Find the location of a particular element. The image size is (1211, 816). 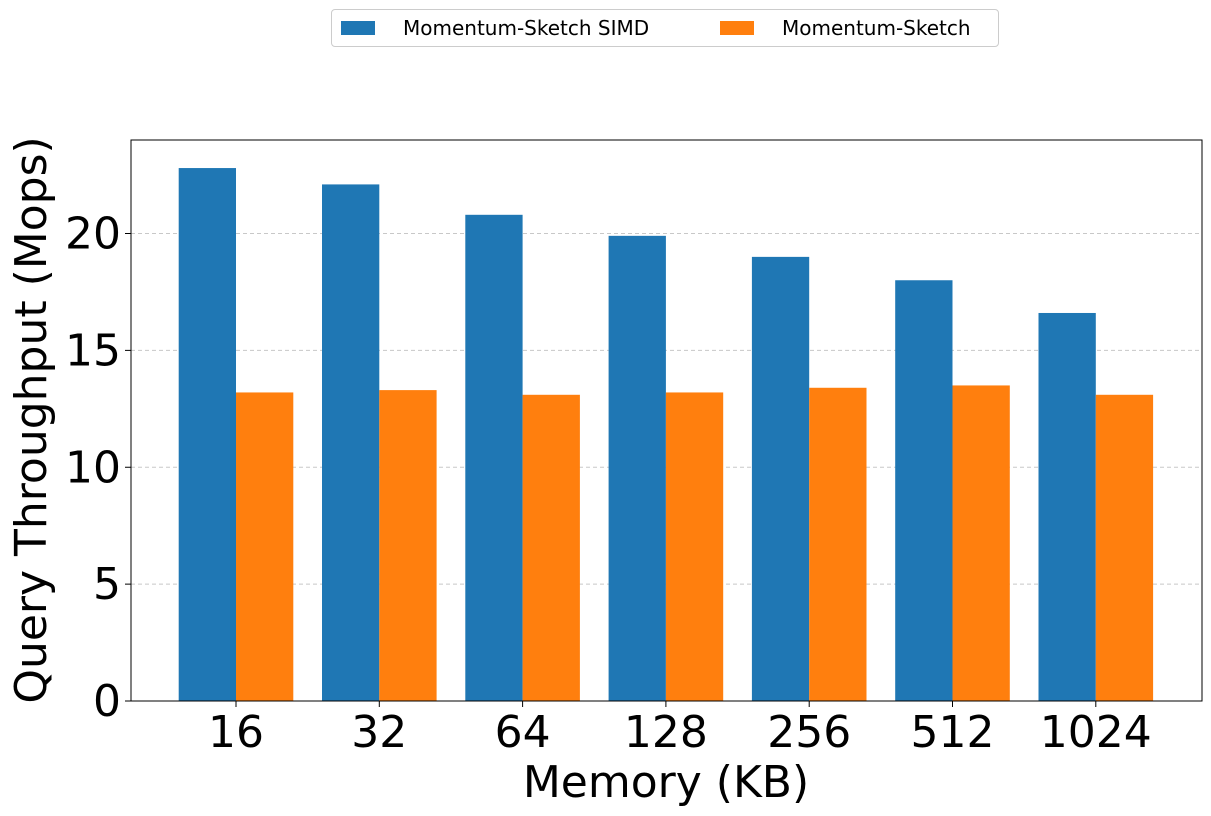

x-axis-label: Memory (KB) is located at coordinates (666, 782).